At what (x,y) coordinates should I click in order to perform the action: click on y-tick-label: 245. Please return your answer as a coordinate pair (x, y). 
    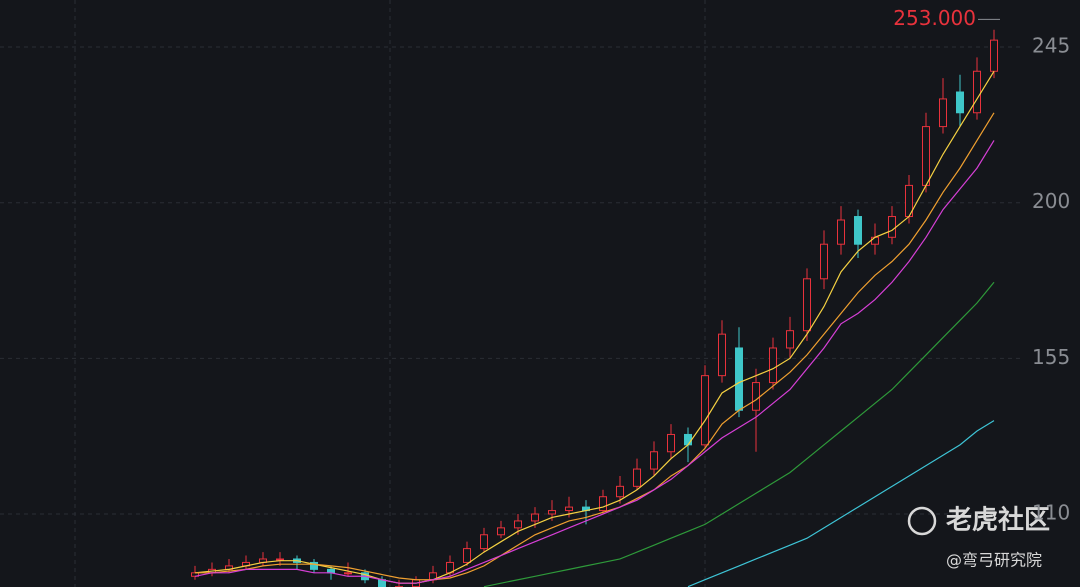
    Looking at the image, I should click on (1051, 46).